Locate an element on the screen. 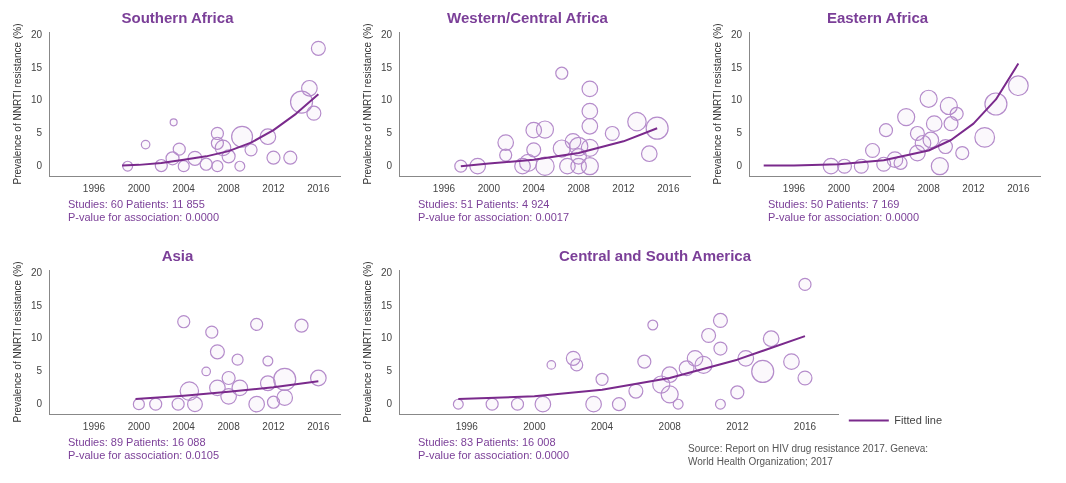 Image resolution: width=1066 pixels, height=483 pixels. chart-title: Western/Central Africa is located at coordinates (528, 18).